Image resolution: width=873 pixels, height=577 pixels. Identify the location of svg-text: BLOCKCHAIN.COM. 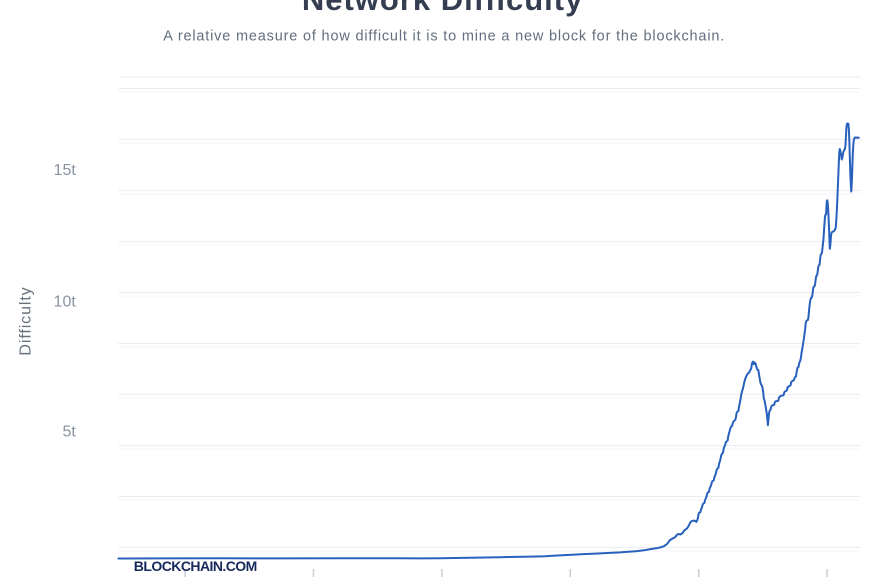
(195, 566).